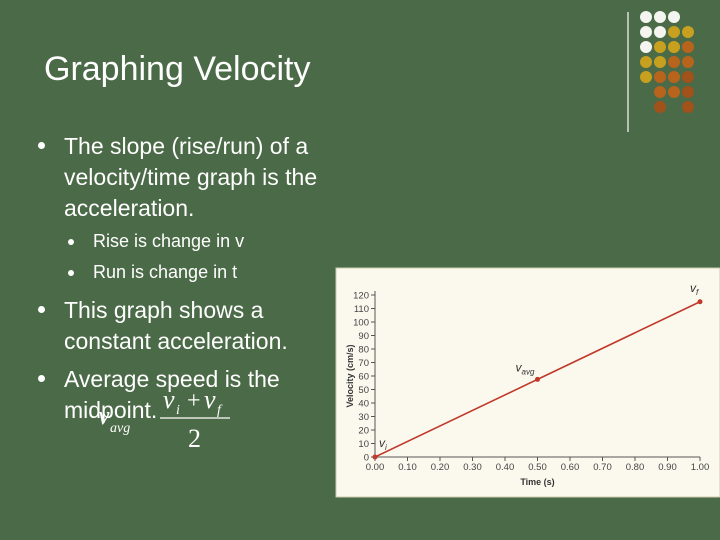  Describe the element at coordinates (407, 467) in the screenshot. I see `x-tick-label: 0.10` at that location.